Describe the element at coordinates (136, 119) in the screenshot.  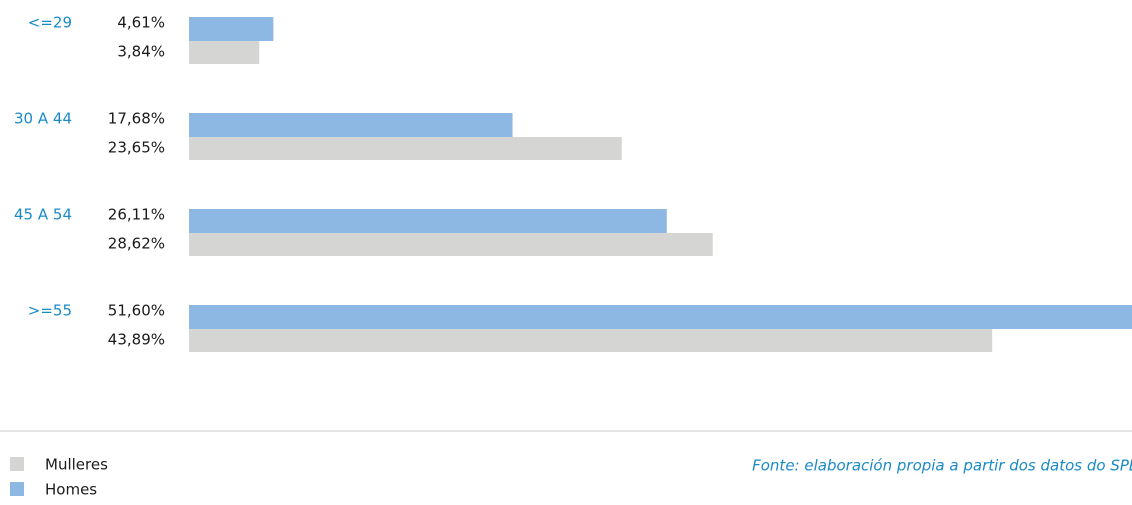
I see `value-label: 17,68%` at that location.